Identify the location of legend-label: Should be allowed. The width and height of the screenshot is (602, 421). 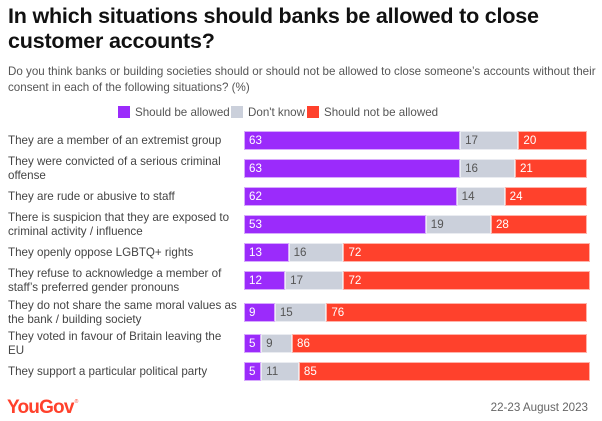
(182, 112).